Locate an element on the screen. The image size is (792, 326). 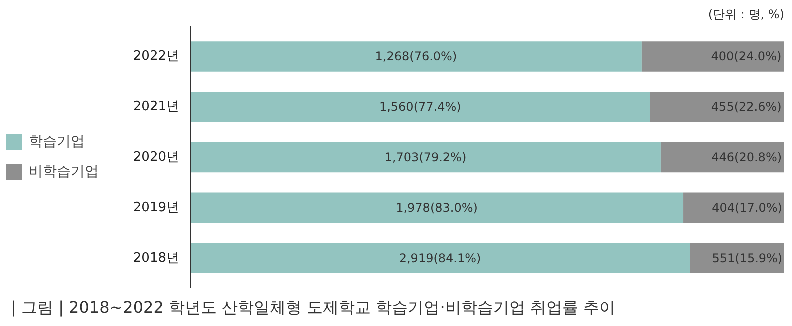
data-label: 1,978(83.0%) is located at coordinates (437, 207).